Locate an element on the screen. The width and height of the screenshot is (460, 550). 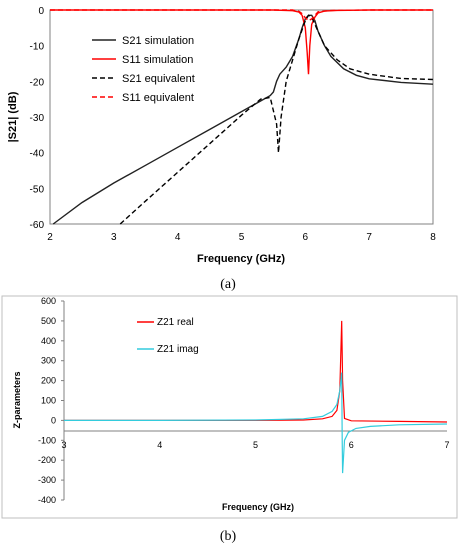
chart-b-y-tick-label: 400 is located at coordinates (48, 341).